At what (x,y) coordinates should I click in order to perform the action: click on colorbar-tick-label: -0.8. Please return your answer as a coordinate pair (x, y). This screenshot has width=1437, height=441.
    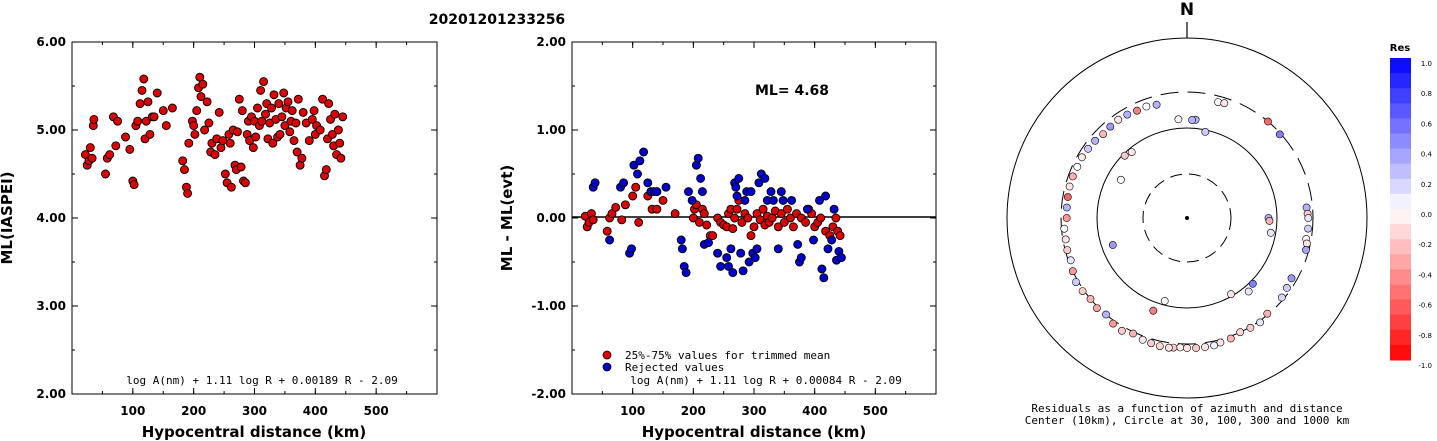
    Looking at the image, I should click on (1425, 336).